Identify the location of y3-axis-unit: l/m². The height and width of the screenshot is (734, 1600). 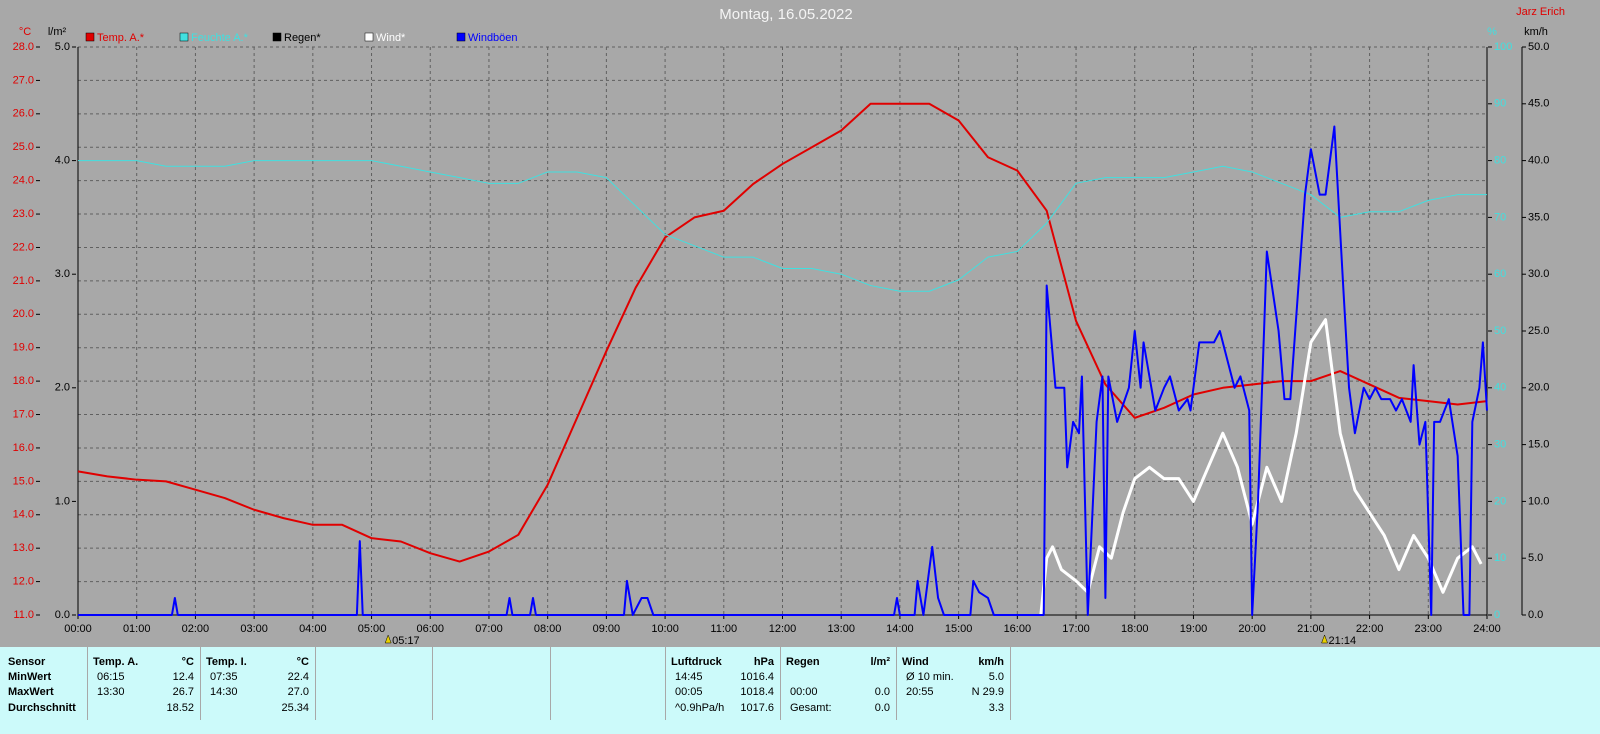
(57, 32).